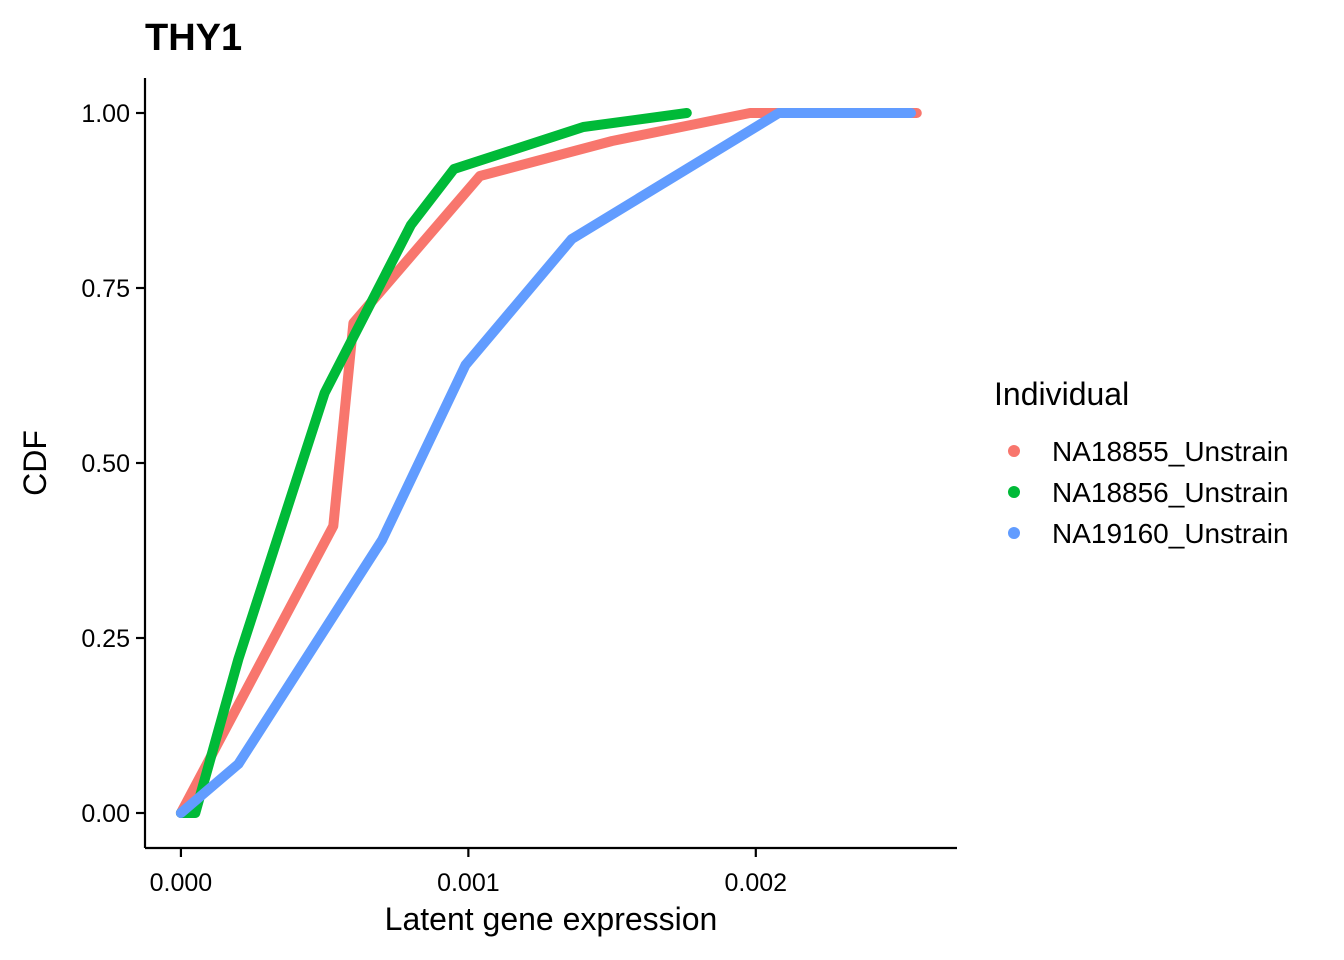 The width and height of the screenshot is (1344, 960). I want to click on y-tick-label: 0.00, so click(105, 814).